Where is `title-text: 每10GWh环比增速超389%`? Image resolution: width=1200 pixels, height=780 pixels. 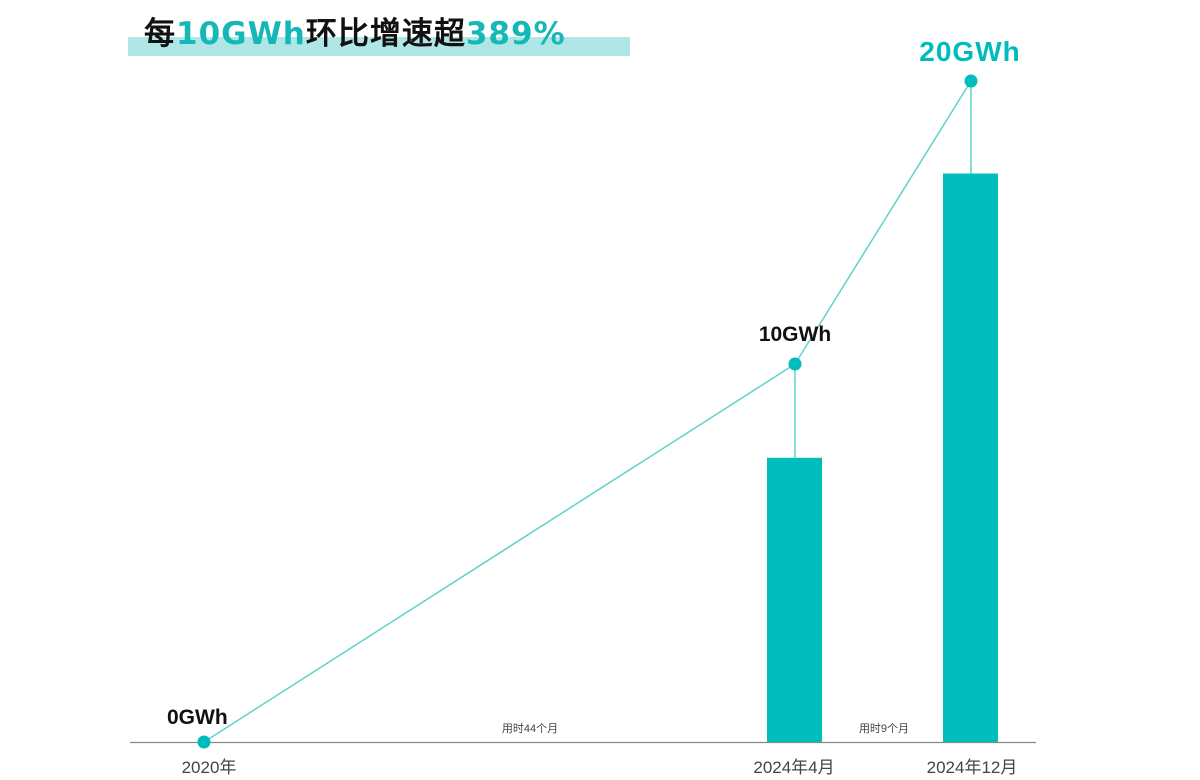
title-text: 每10GWh环比增速超389% is located at coordinates (355, 30).